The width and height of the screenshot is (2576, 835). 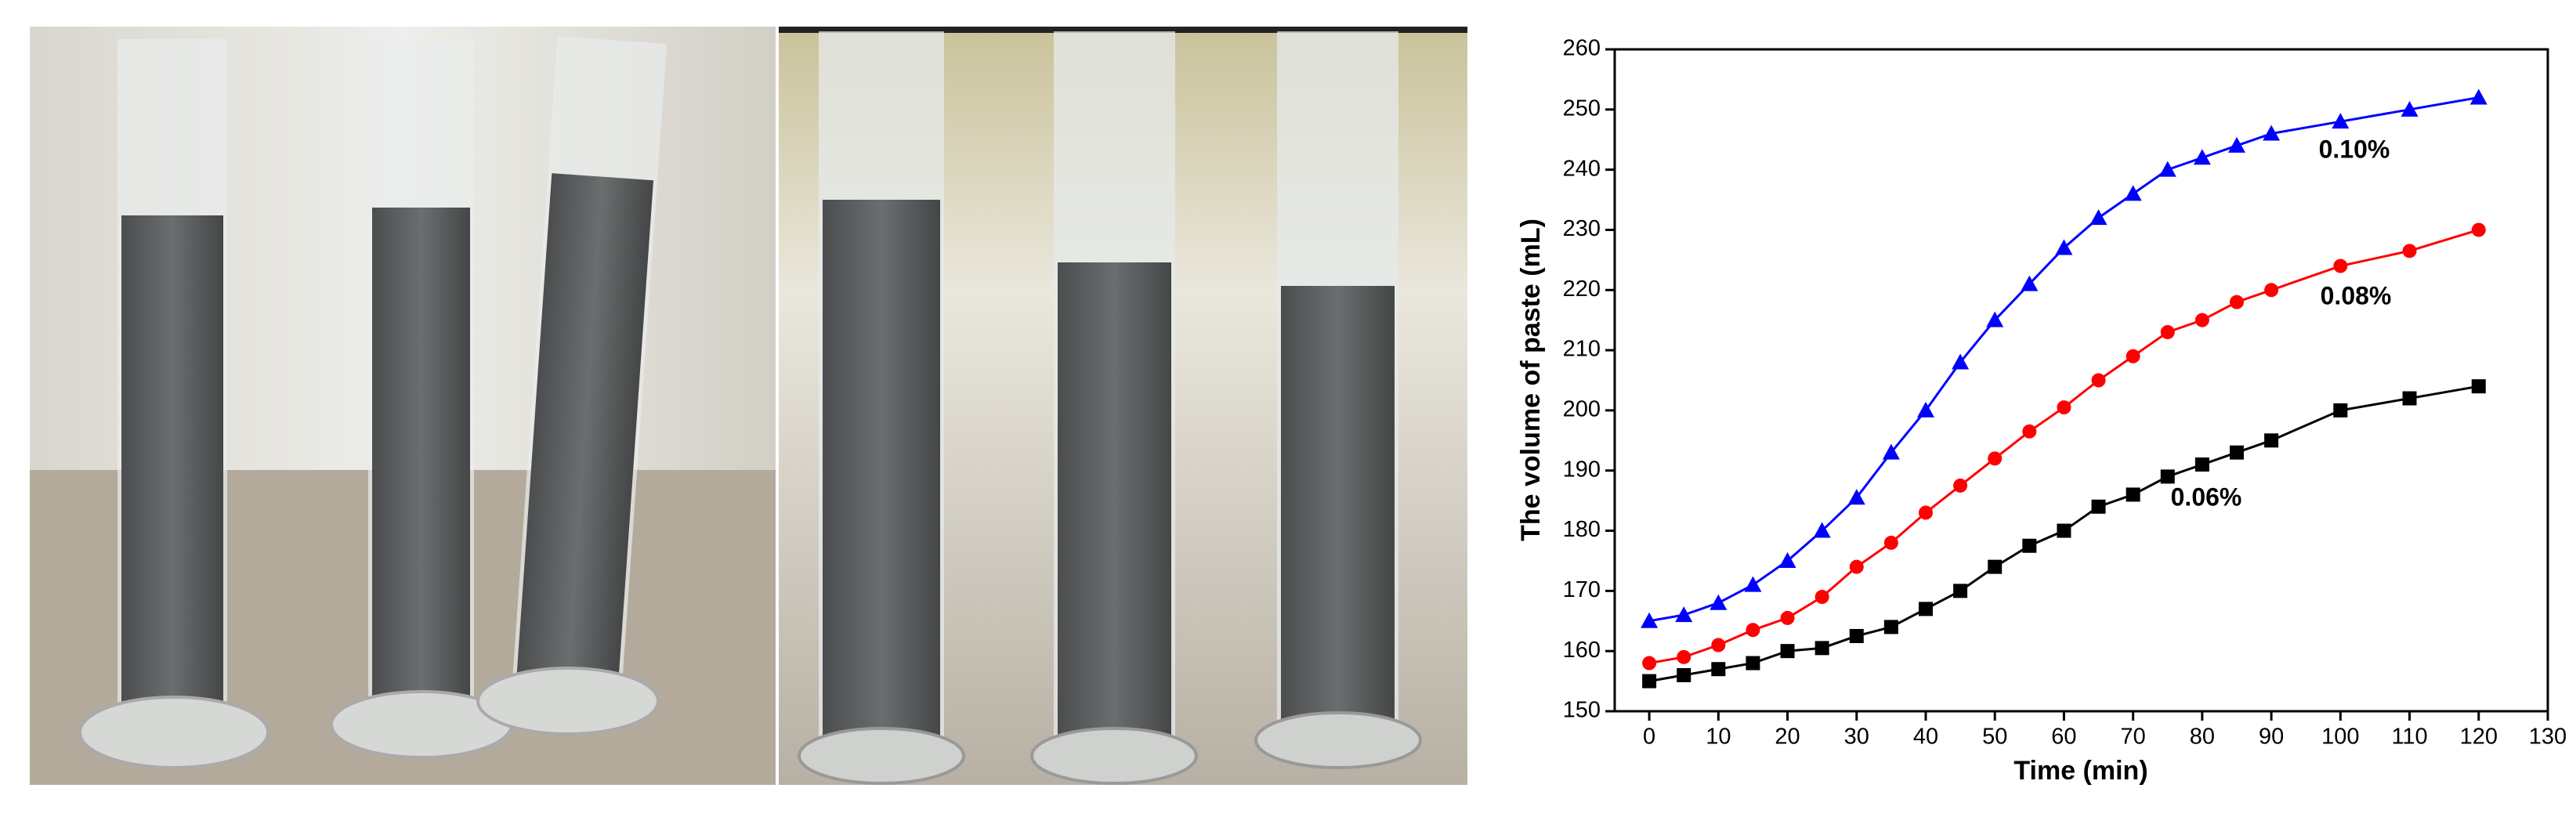 I want to click on x-tick-label: 10, so click(x=1718, y=737).